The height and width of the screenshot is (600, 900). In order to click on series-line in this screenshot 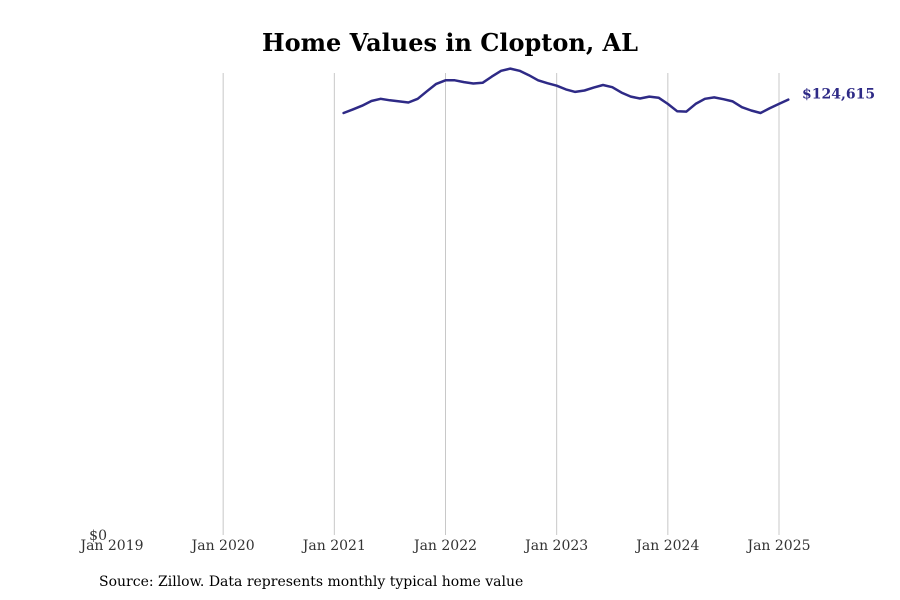, I will do `click(566, 91)`.